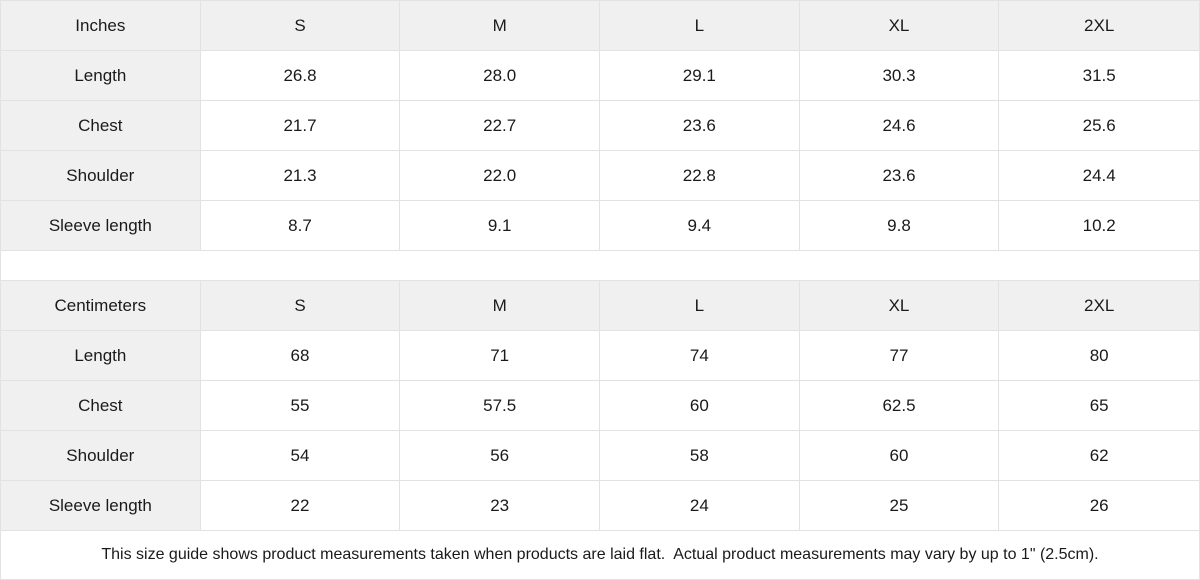 The height and width of the screenshot is (580, 1200). Describe the element at coordinates (899, 226) in the screenshot. I see `measurement-value-cell: 9.8` at that location.